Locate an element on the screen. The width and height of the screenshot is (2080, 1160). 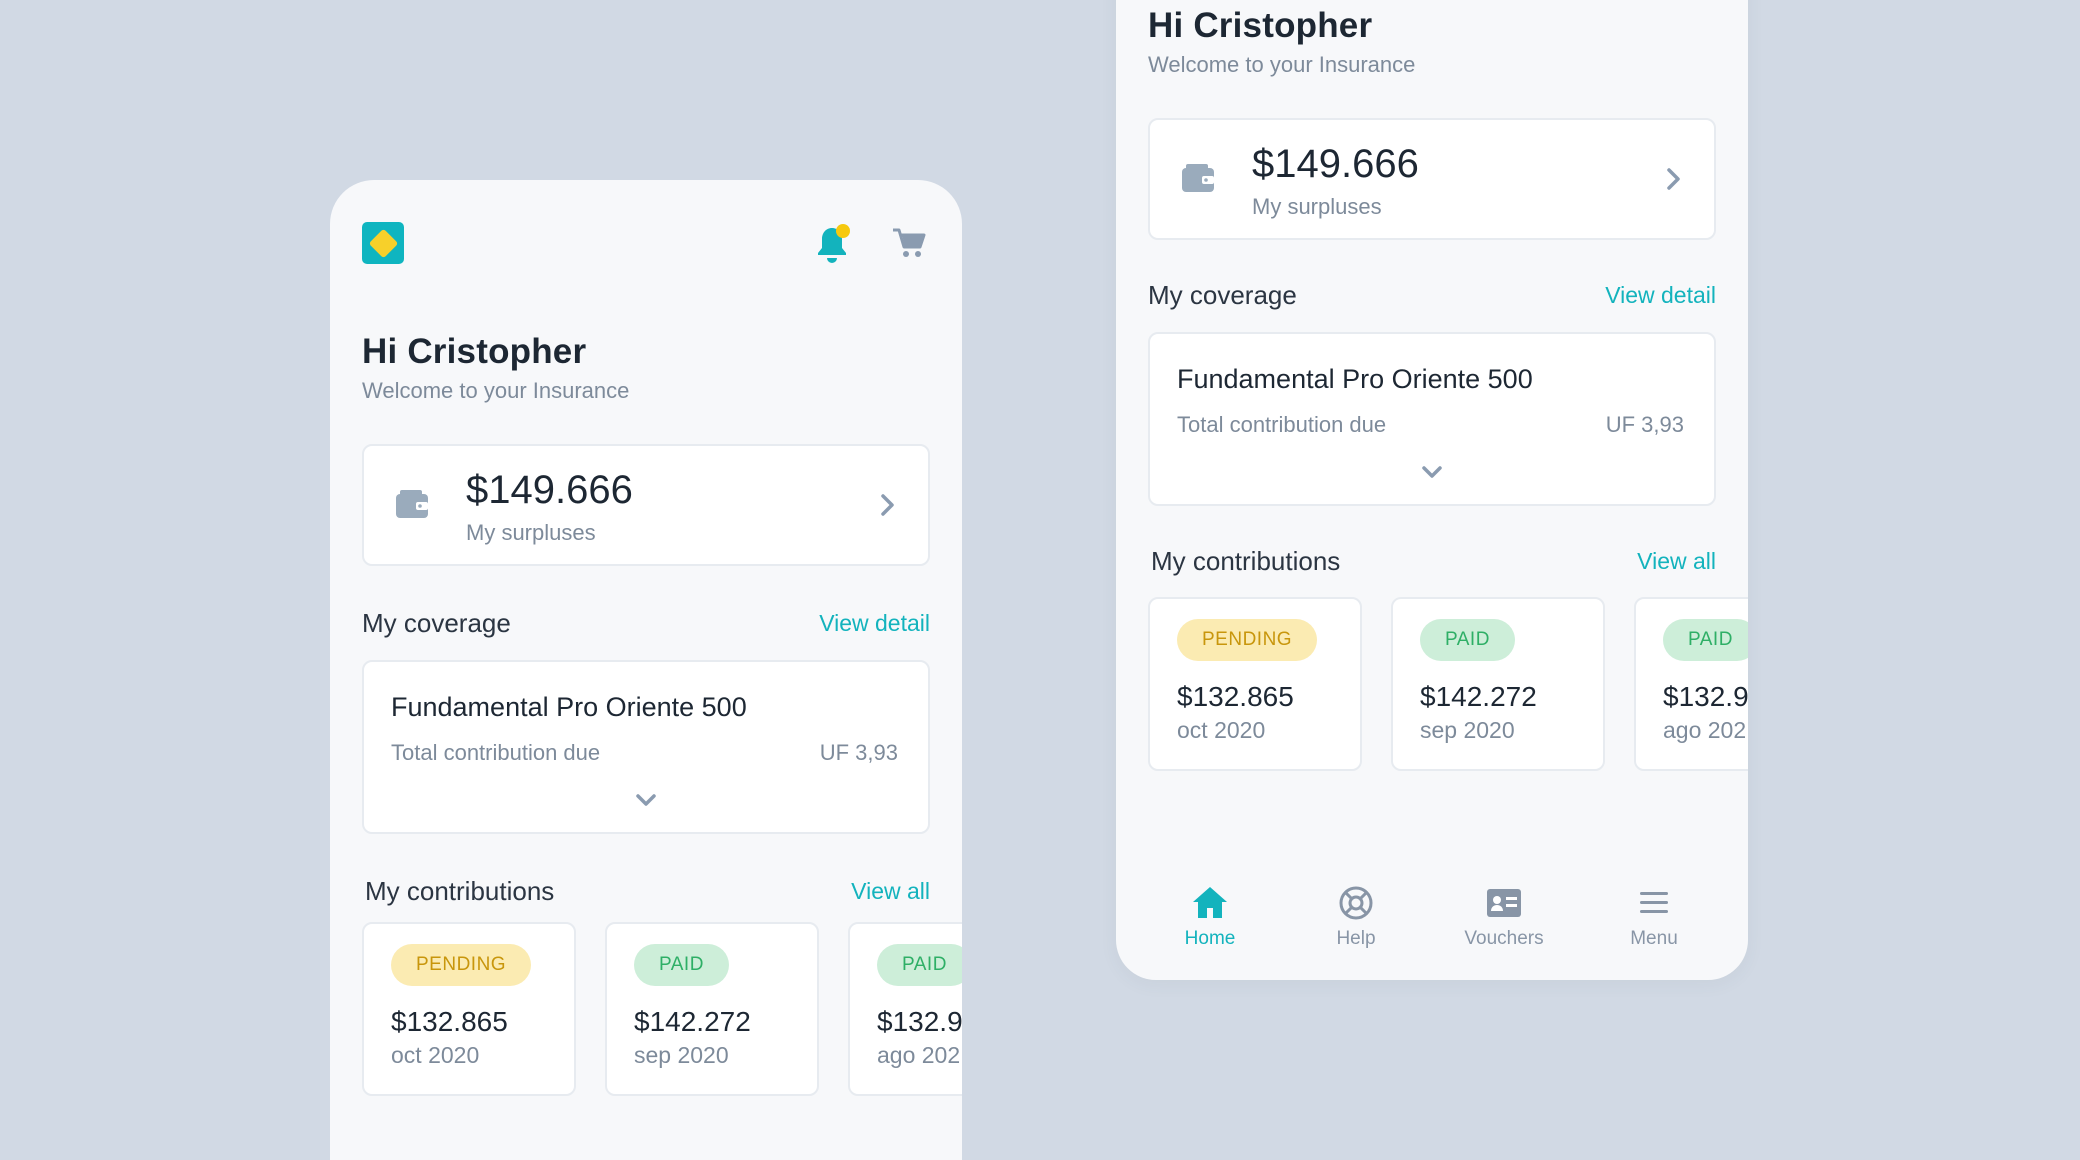
nav-menu-label: Menu is located at coordinates (1654, 938).